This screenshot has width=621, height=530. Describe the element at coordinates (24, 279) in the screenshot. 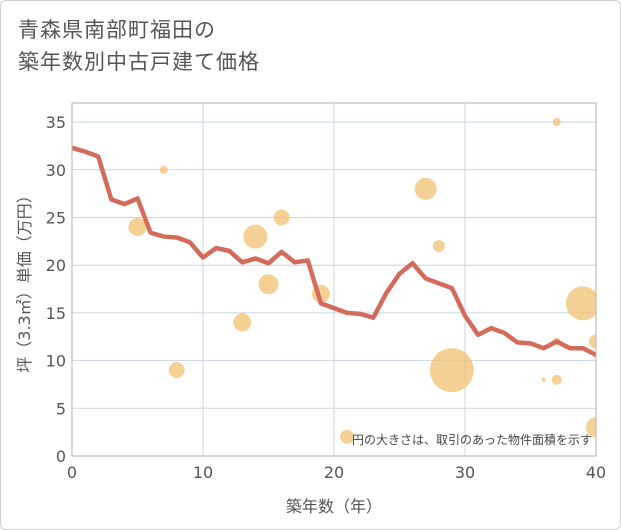

I see `y-axis-label: 坪（3.3㎡）単価（万円）` at that location.